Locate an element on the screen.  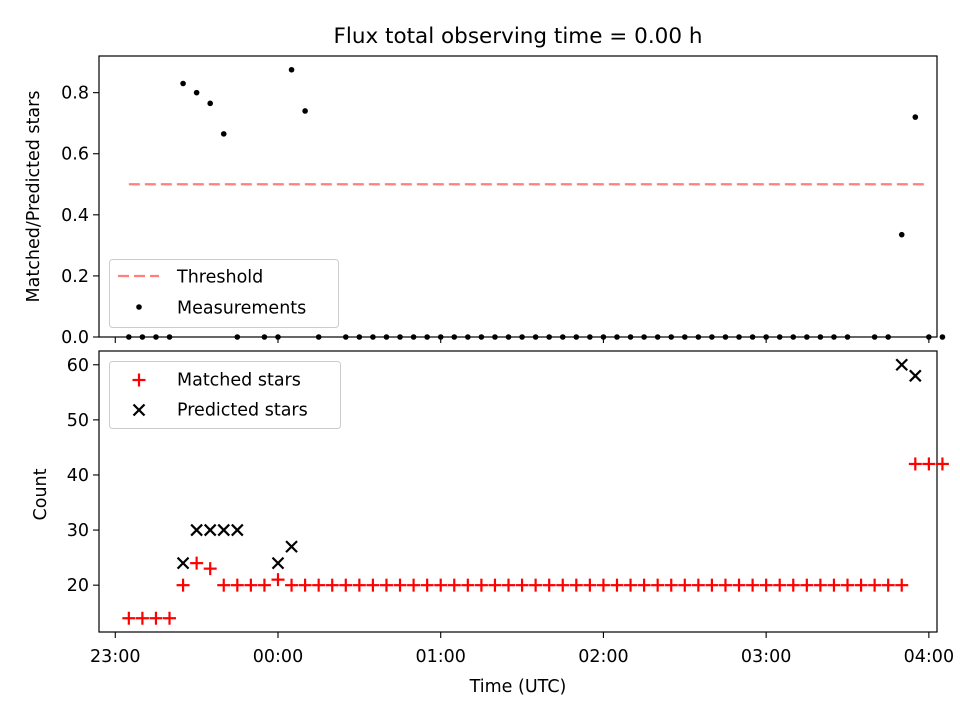
bottom-ylabel: Count is located at coordinates (41, 494).